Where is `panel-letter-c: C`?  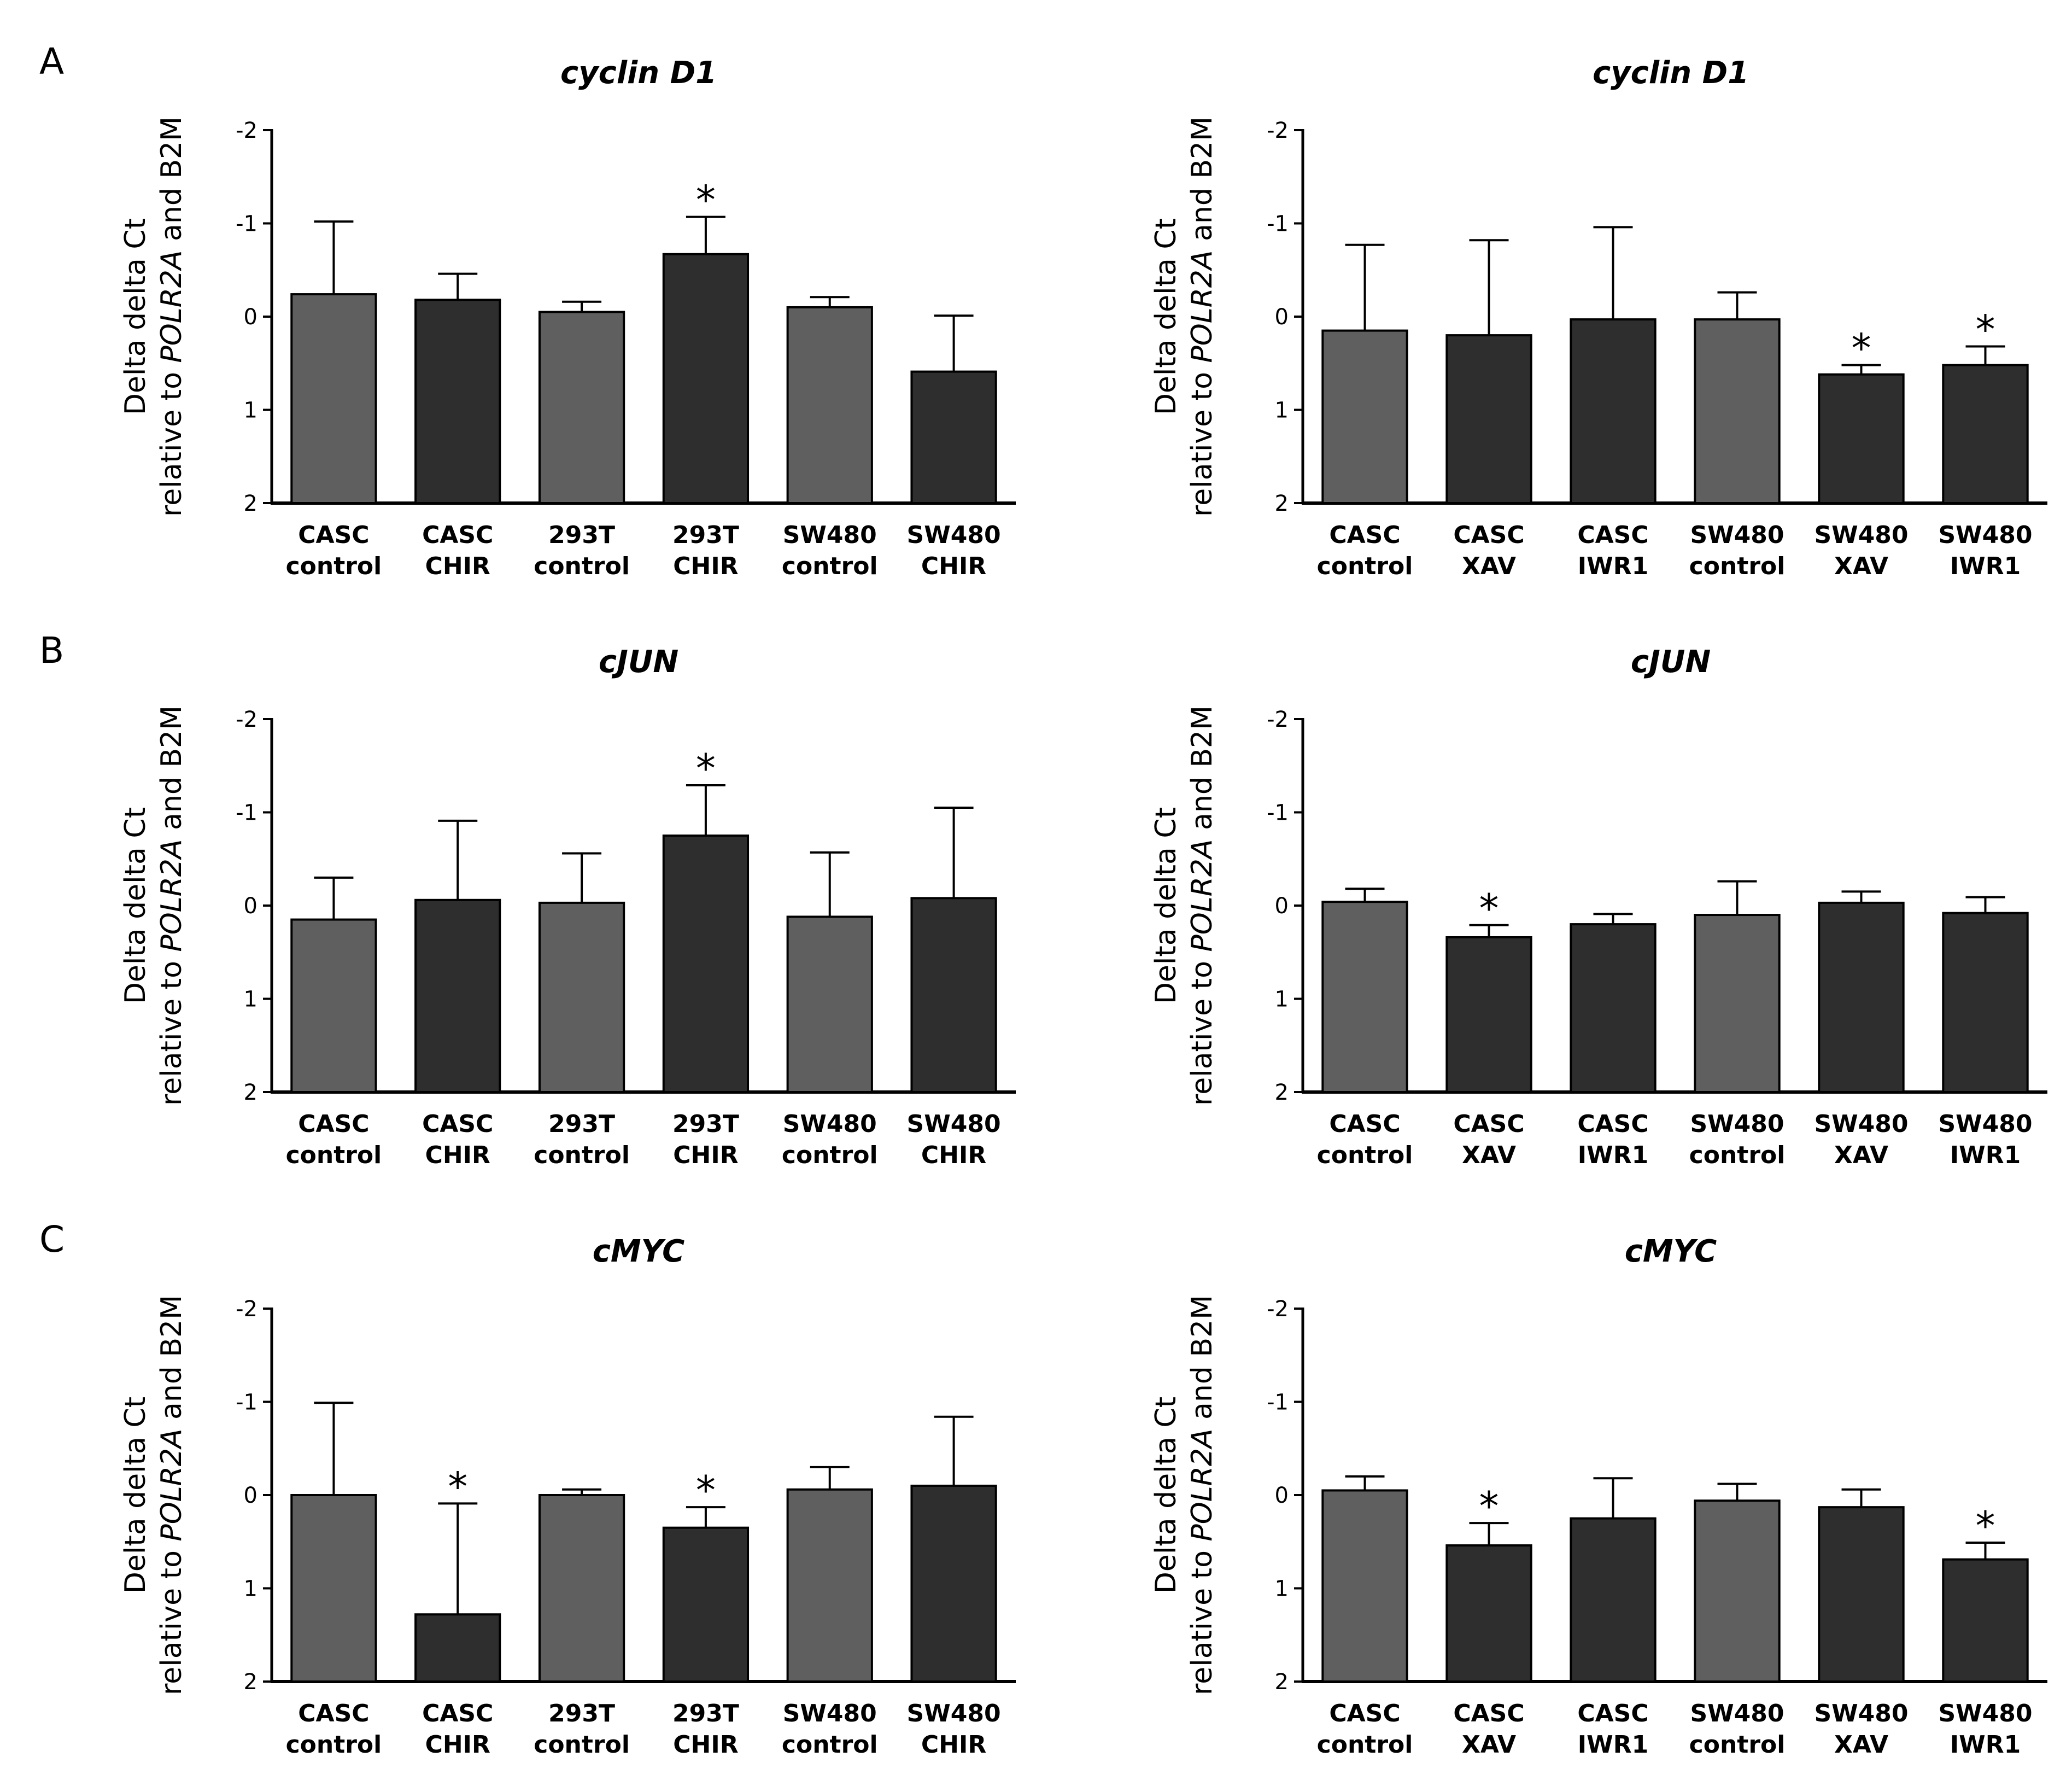 panel-letter-c: C is located at coordinates (52, 1239).